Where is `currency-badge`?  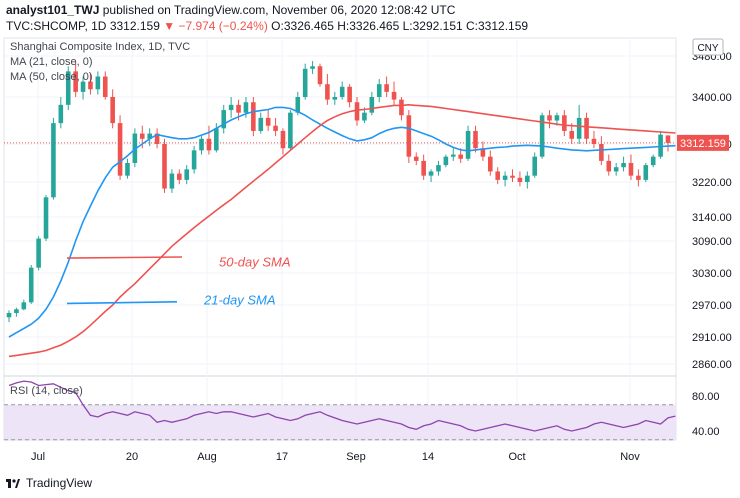
currency-badge is located at coordinates (708, 47).